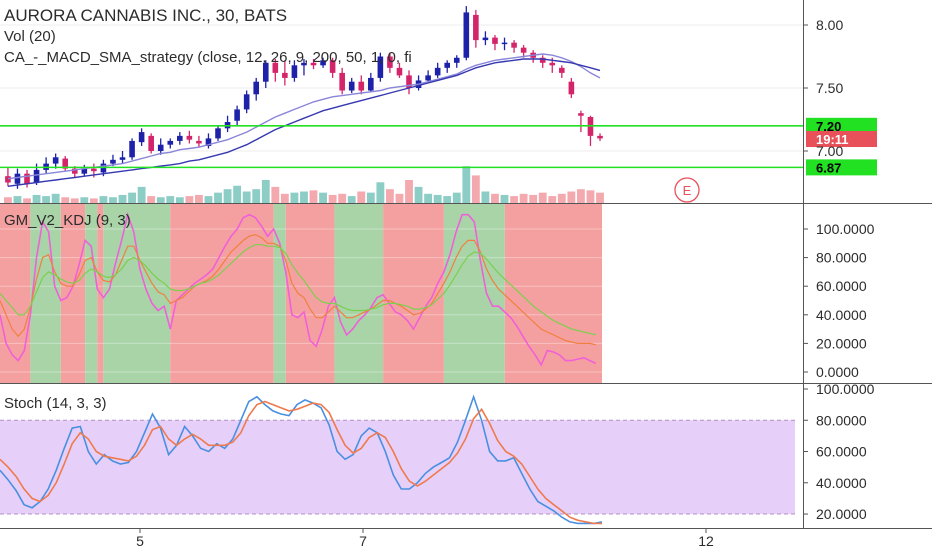 The width and height of the screenshot is (932, 555). I want to click on time-scale: 5 7 12, so click(425, 538).